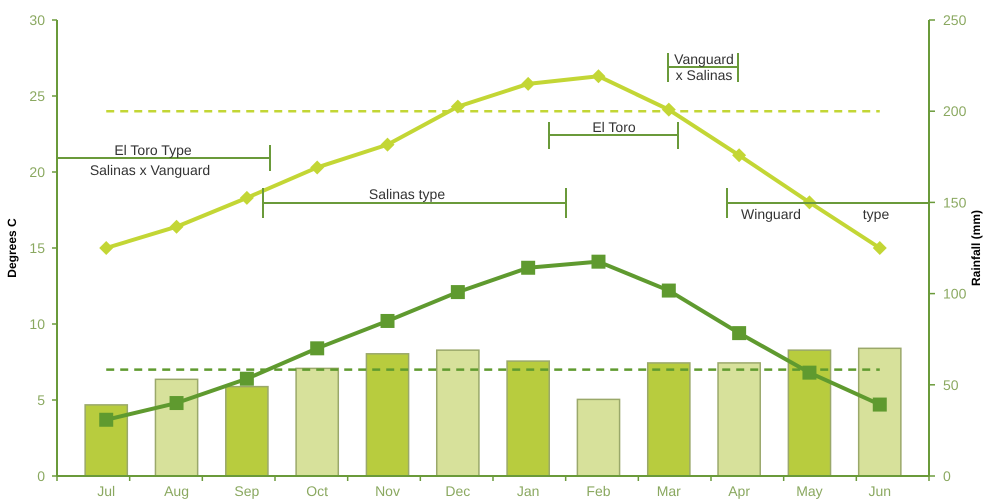  Describe the element at coordinates (955, 20) in the screenshot. I see `y2-tick-label: 250` at that location.